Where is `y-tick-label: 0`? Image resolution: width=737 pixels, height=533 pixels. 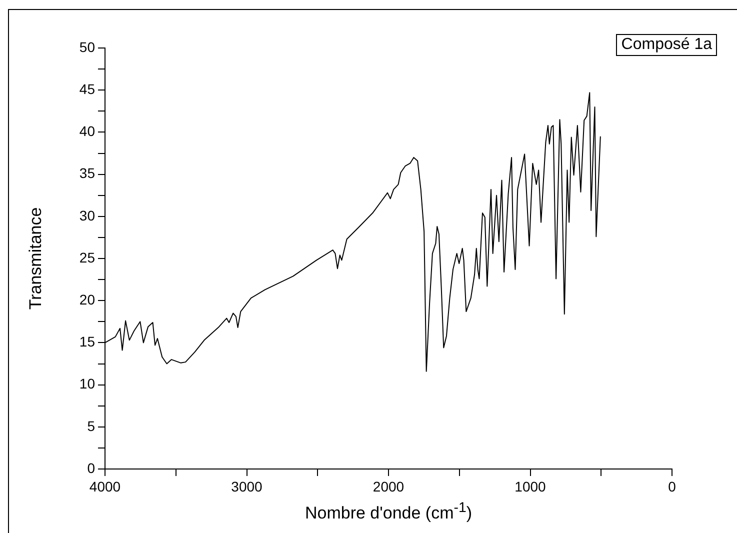 y-tick-label: 0 is located at coordinates (91, 468).